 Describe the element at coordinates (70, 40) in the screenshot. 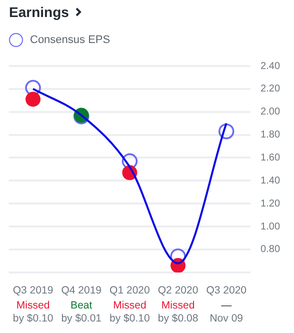

I see `legend-label: Consensus EPS` at that location.